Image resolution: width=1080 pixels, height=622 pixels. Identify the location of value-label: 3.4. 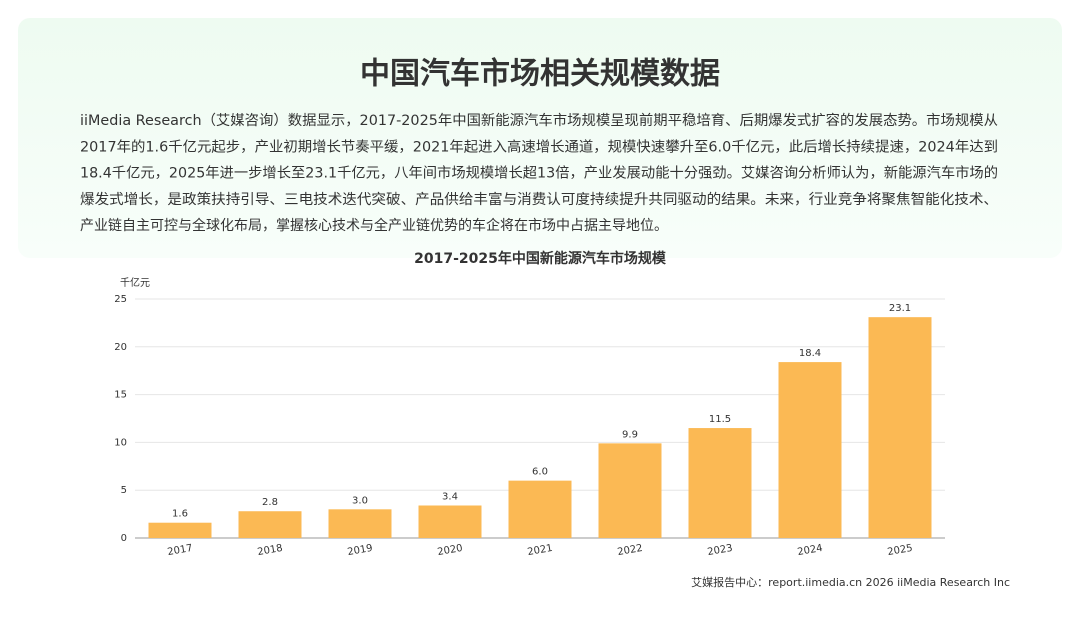
(450, 496).